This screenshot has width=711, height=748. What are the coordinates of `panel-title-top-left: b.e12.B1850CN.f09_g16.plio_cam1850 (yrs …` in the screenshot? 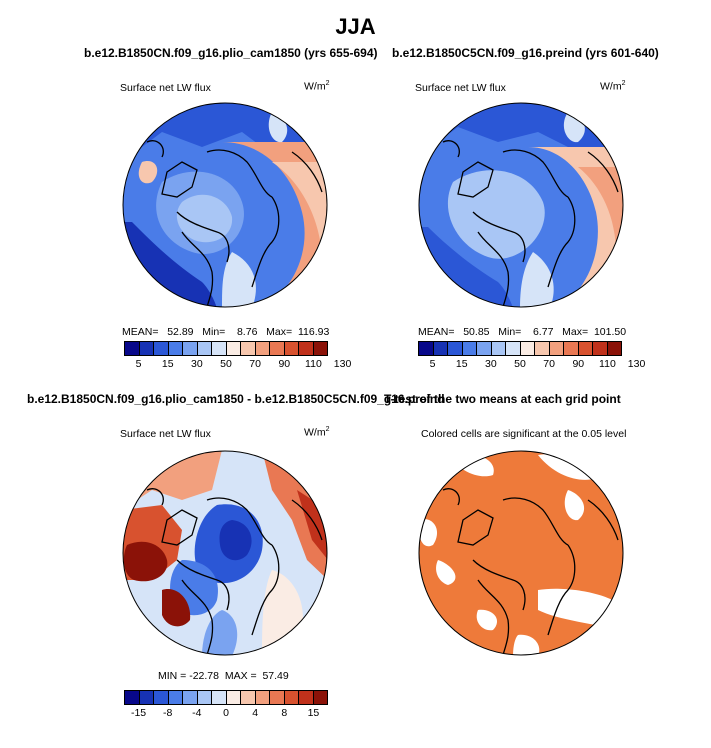 It's located at (231, 53).